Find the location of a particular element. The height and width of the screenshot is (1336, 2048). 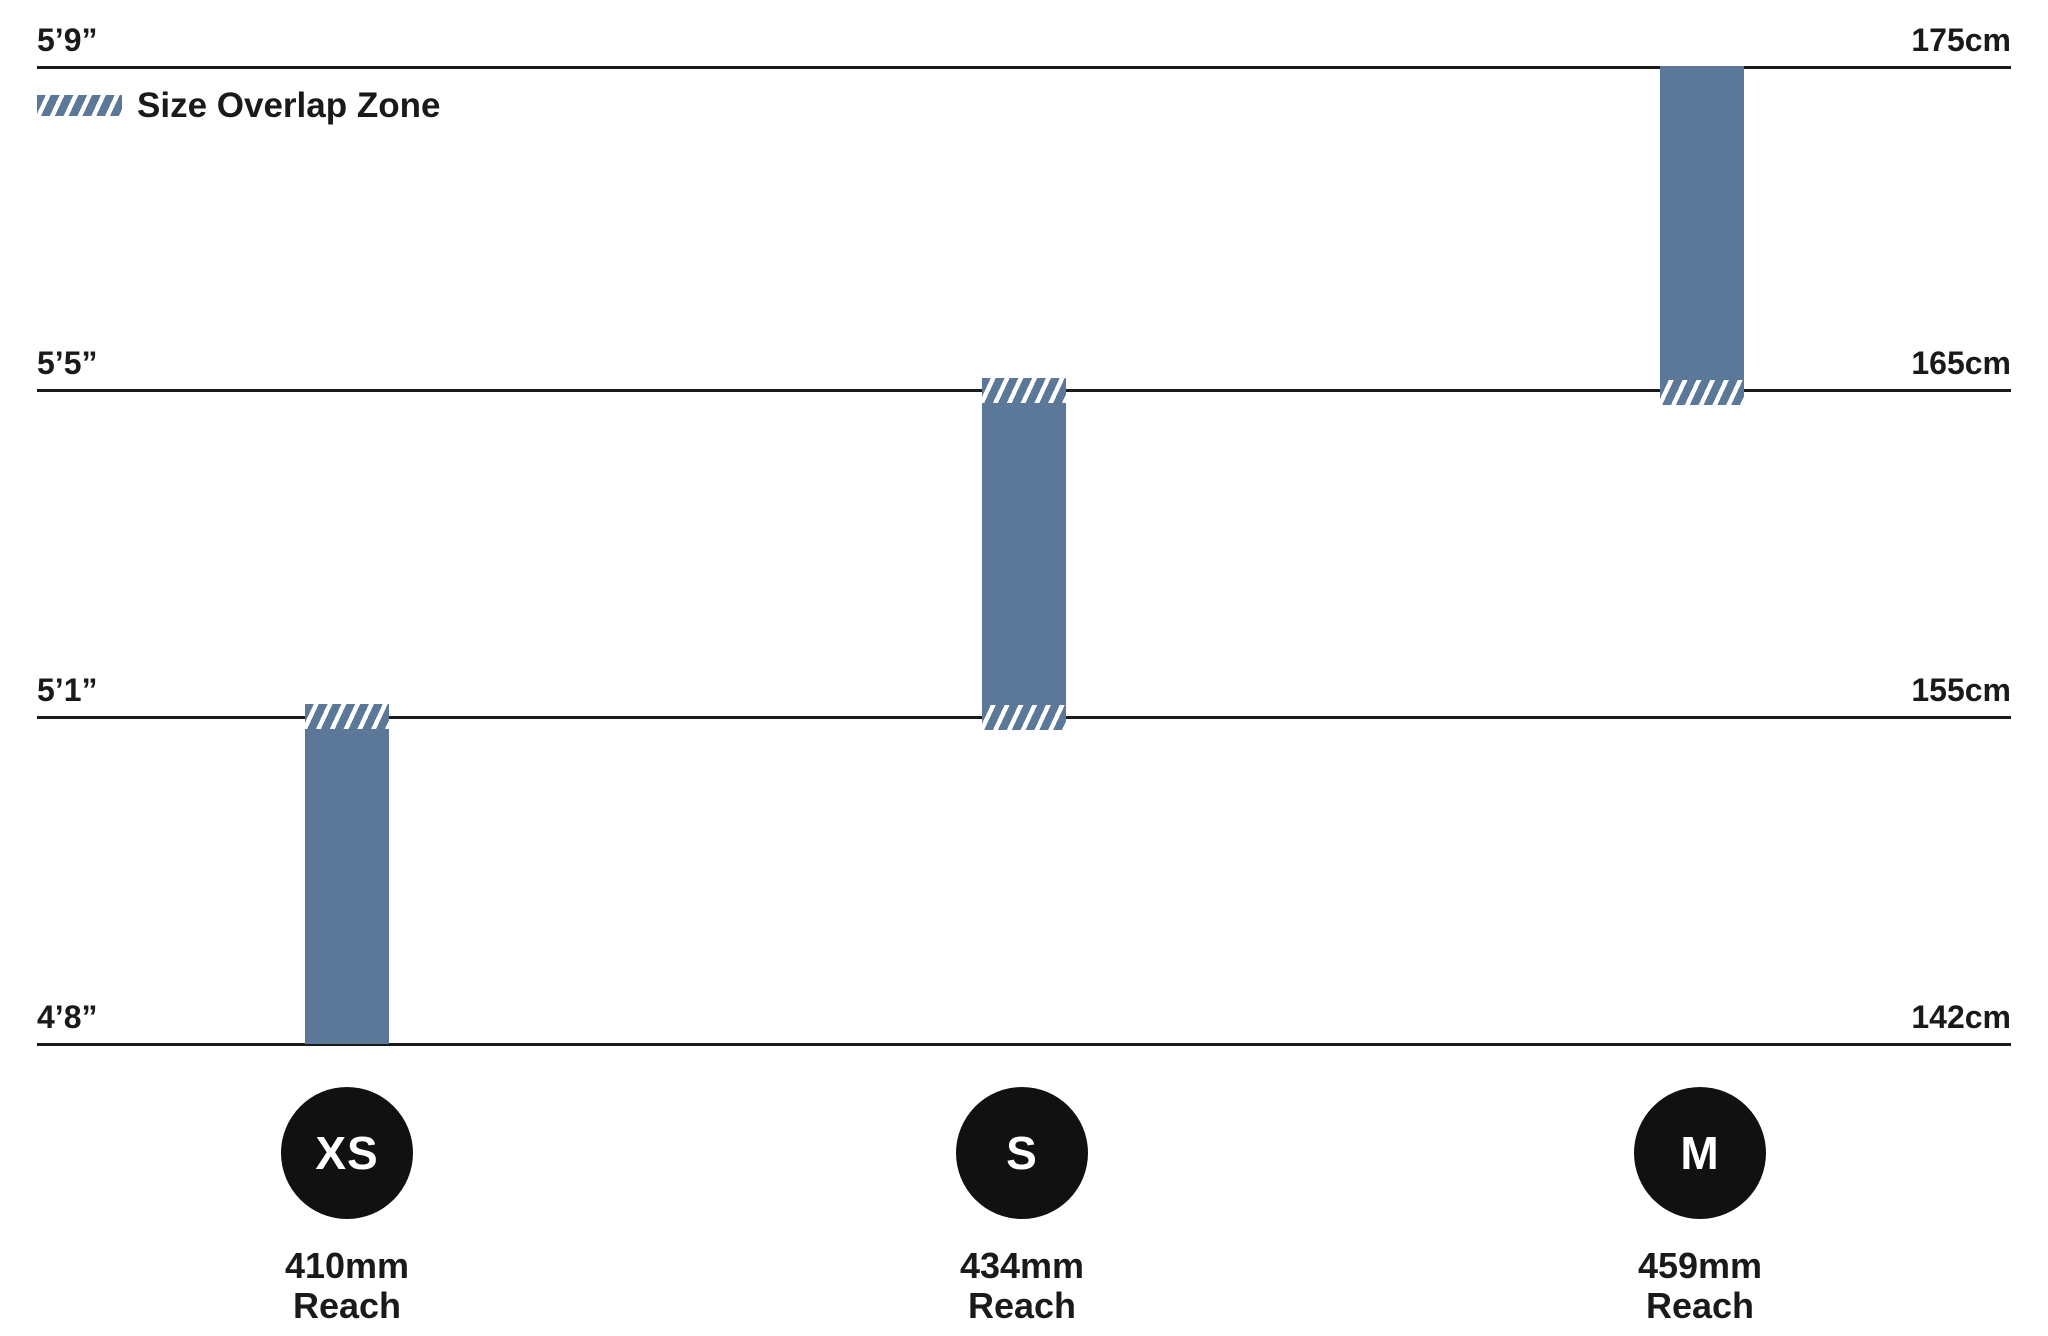

legend: Size Overlap Zone is located at coordinates (238, 105).